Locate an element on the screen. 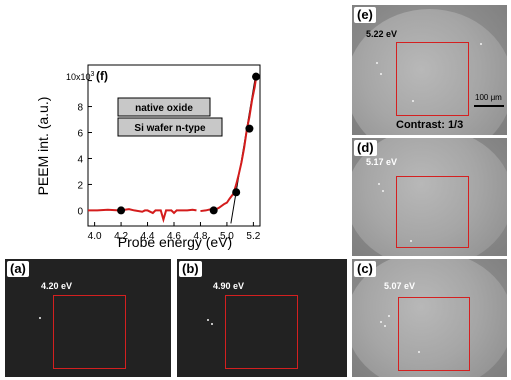  image-panel-e: (e) 5.22 eV 100 μm Contrast: 1/3 is located at coordinates (429, 70).